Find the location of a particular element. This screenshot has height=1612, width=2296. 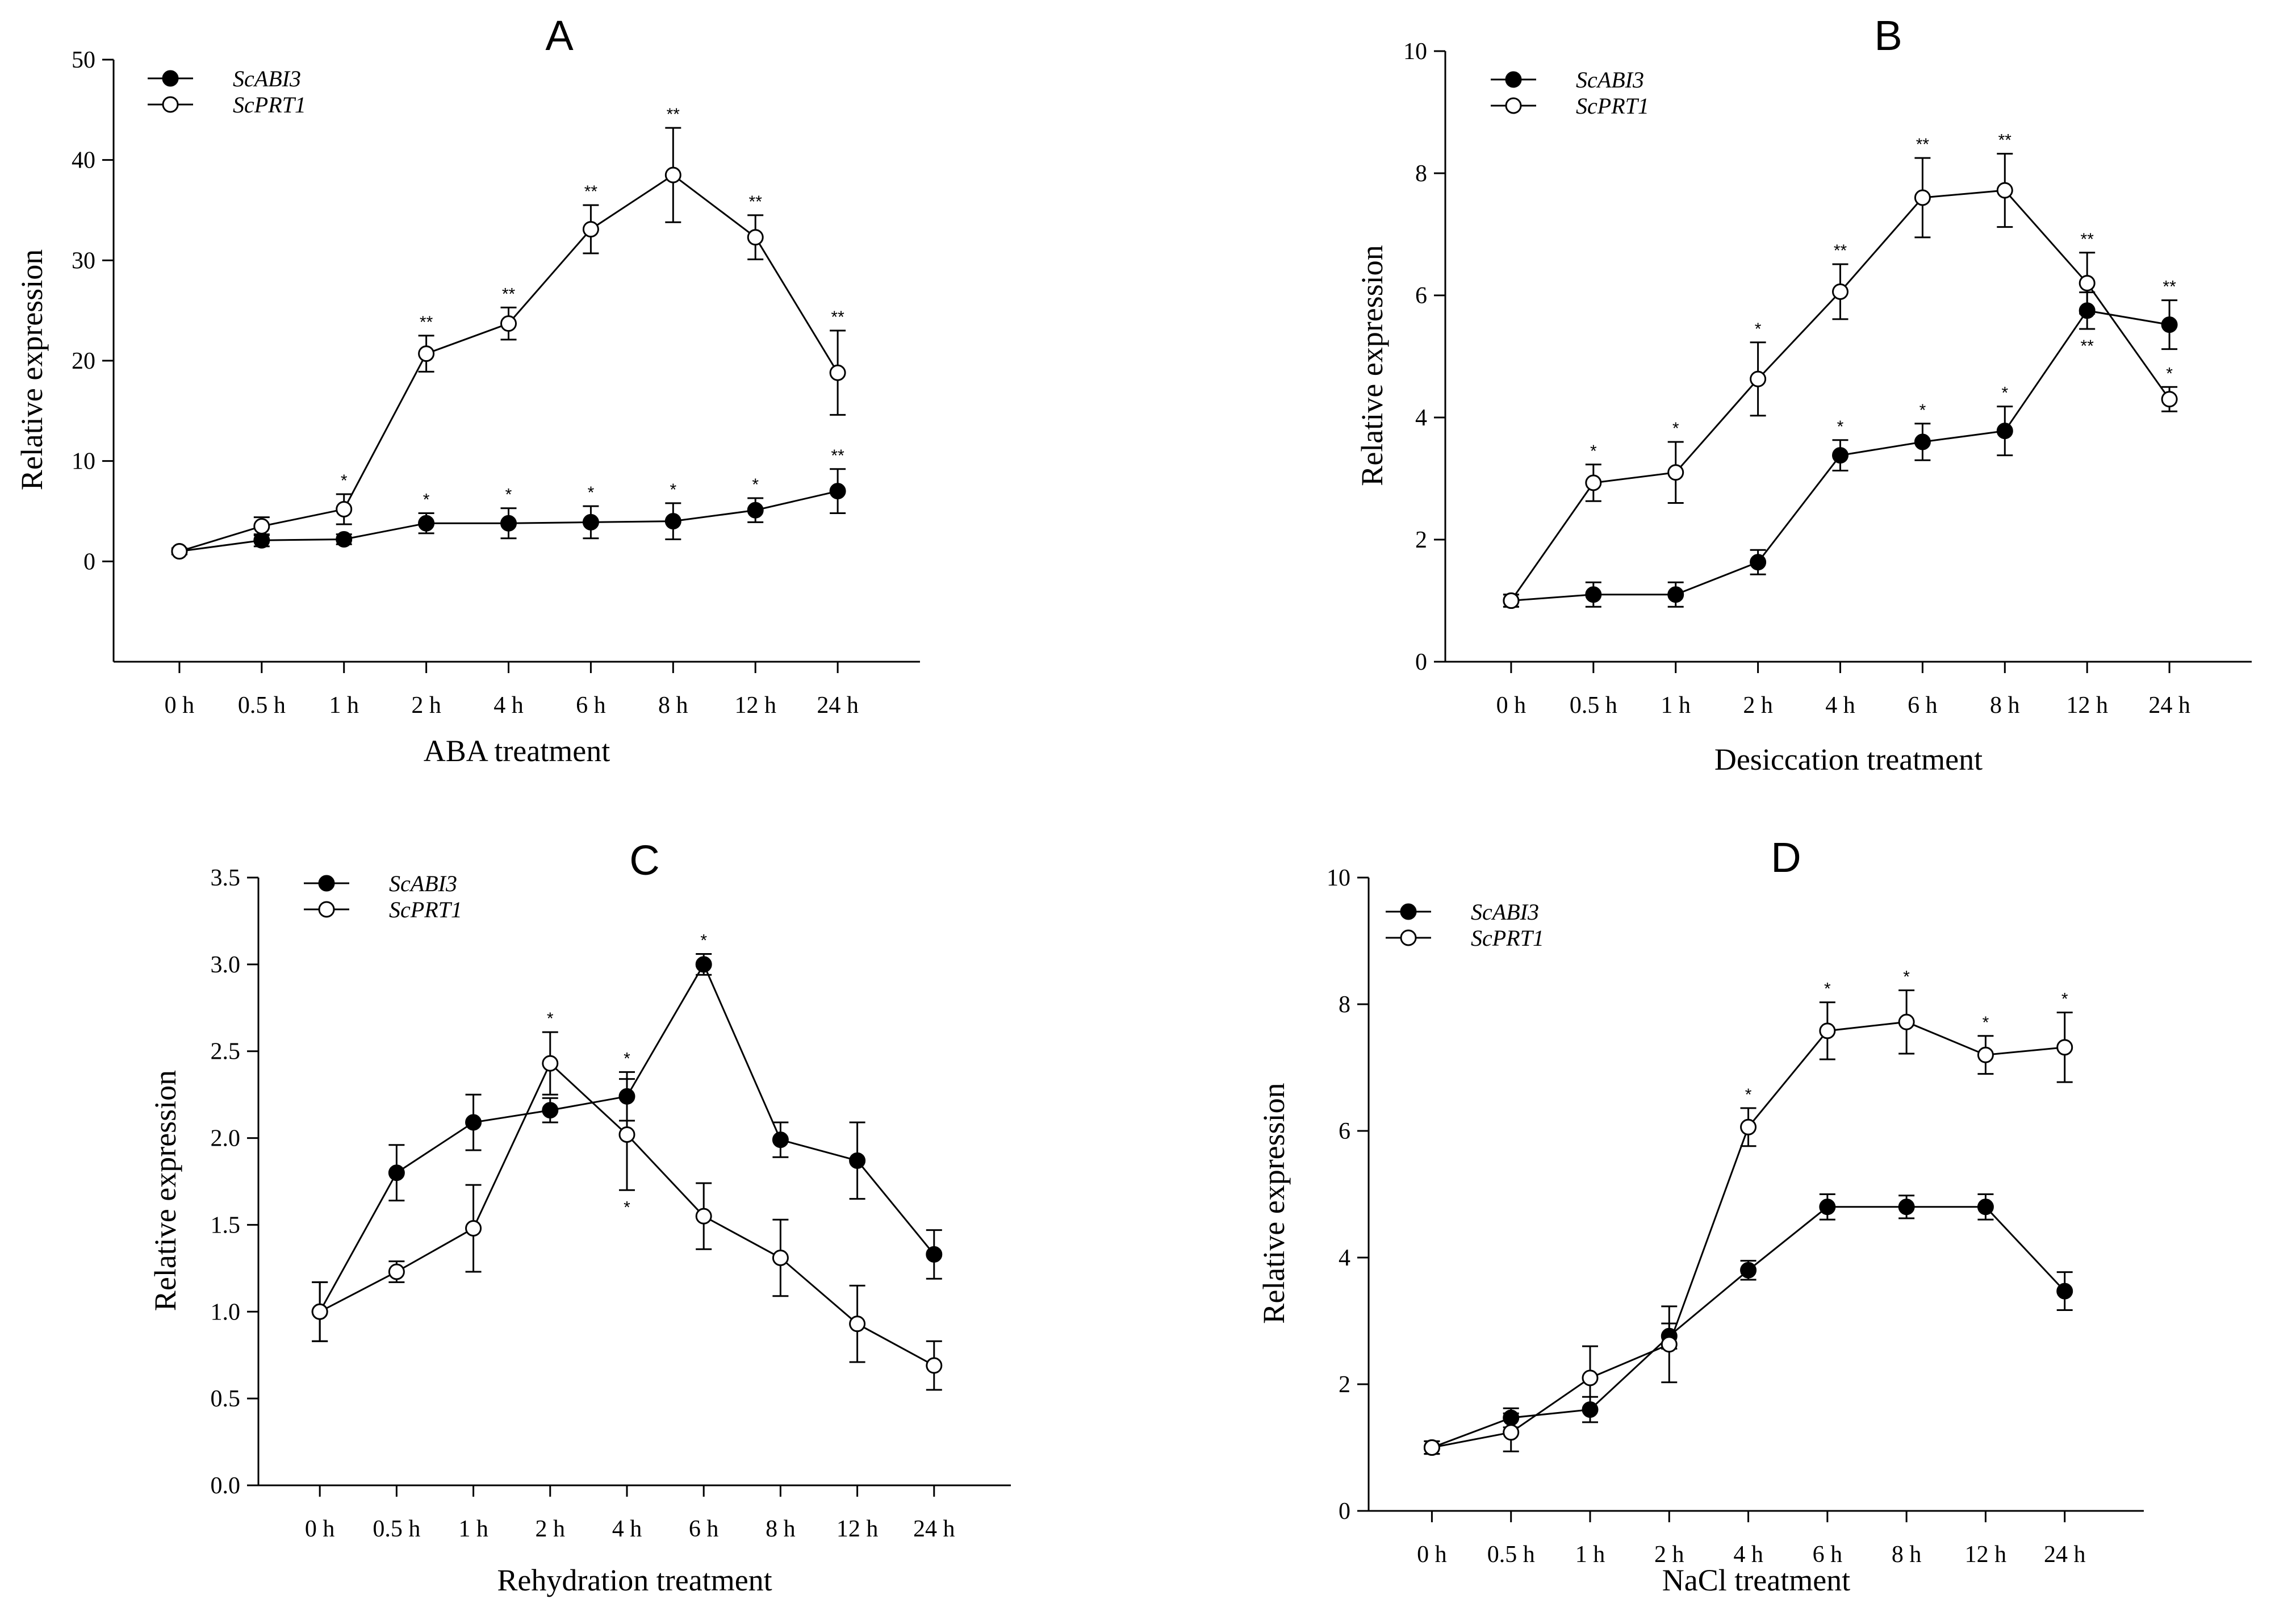

y-tick-label: 2.0 is located at coordinates (226, 1139).